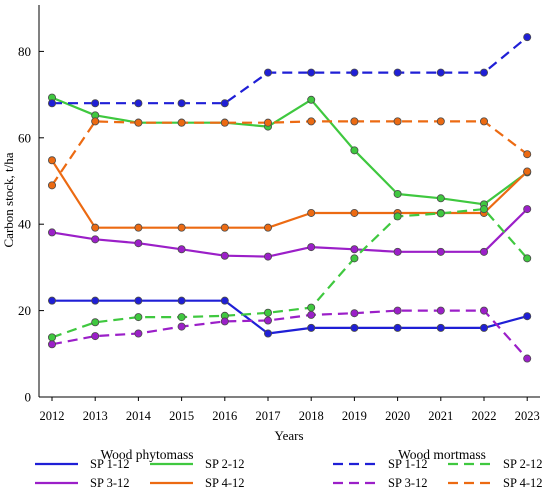 The height and width of the screenshot is (497, 550). I want to click on y-tick-label: 40, so click(24, 224).